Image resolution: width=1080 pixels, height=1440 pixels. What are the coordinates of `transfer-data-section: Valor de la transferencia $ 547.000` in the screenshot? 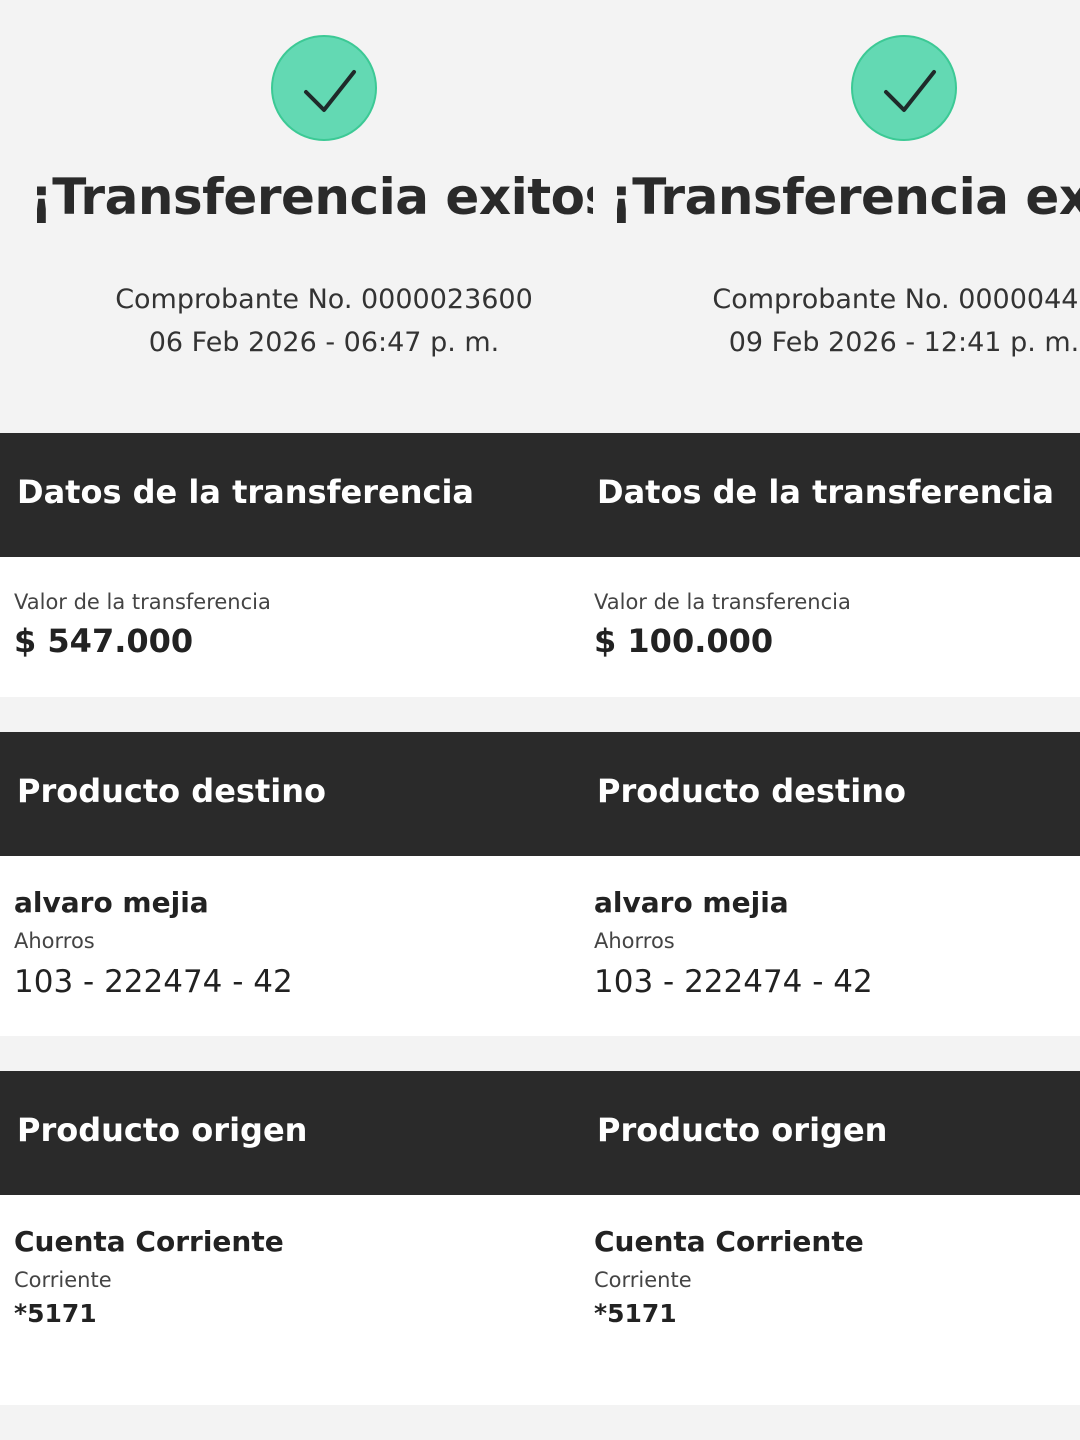 It's located at (296, 627).